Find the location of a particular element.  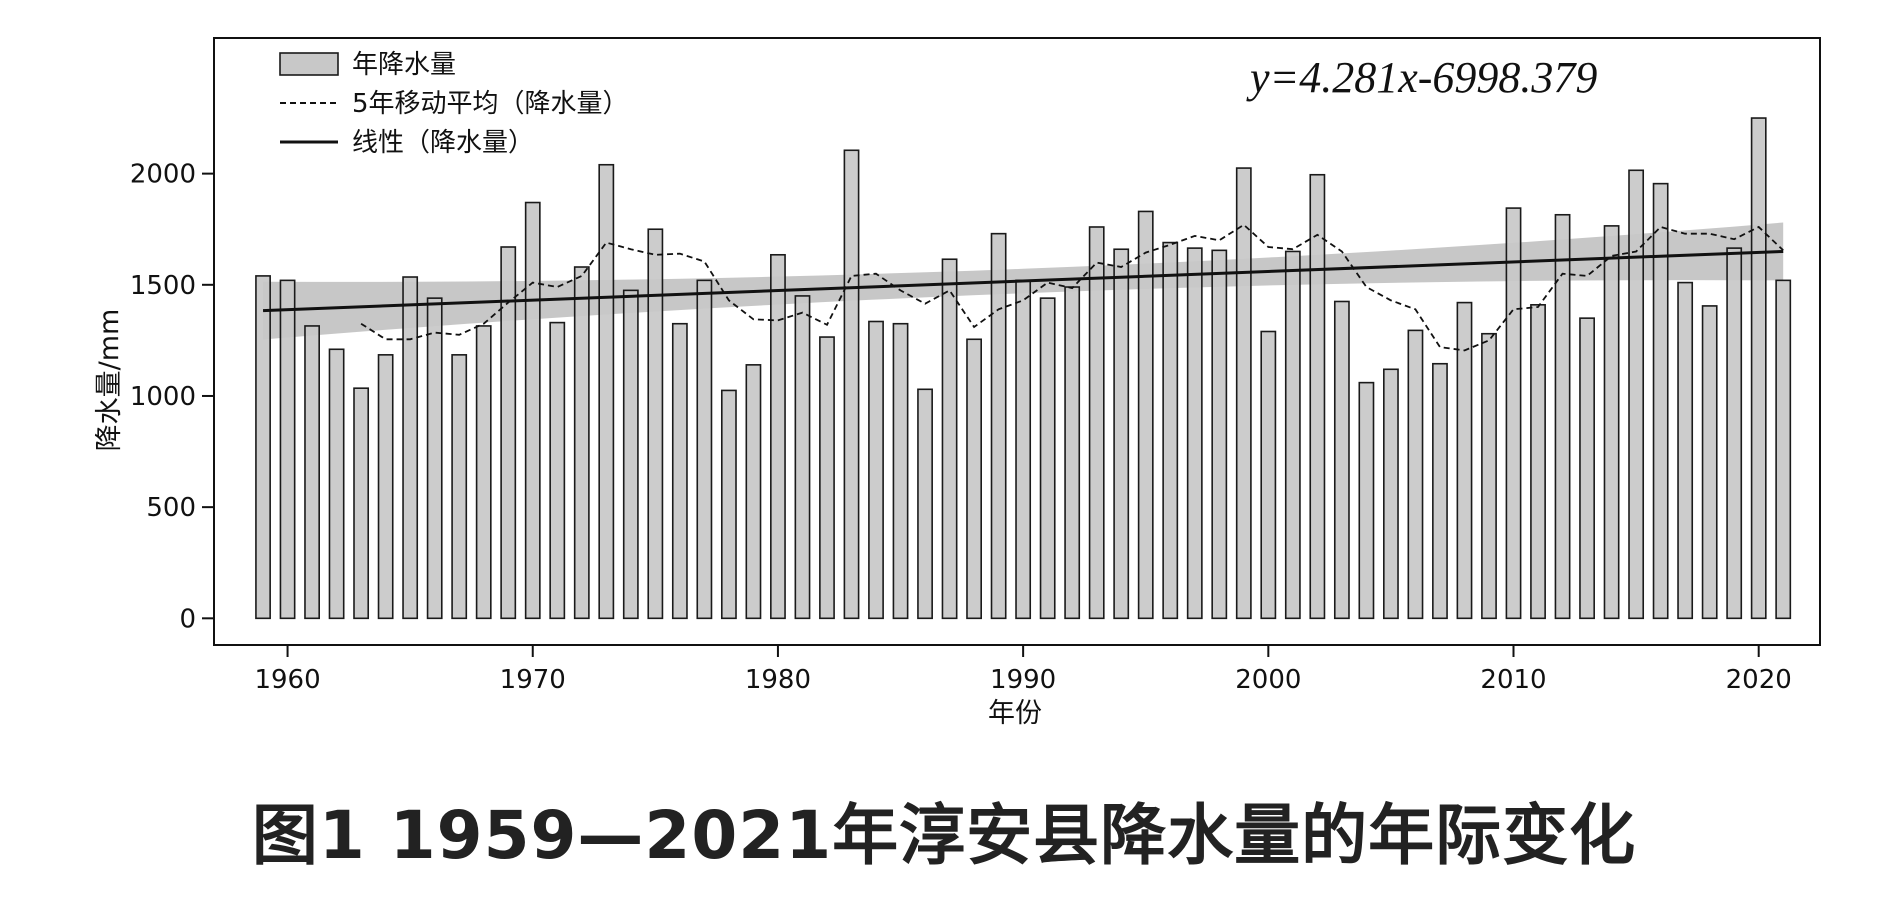

legend-swatch-bar is located at coordinates (309, 64).